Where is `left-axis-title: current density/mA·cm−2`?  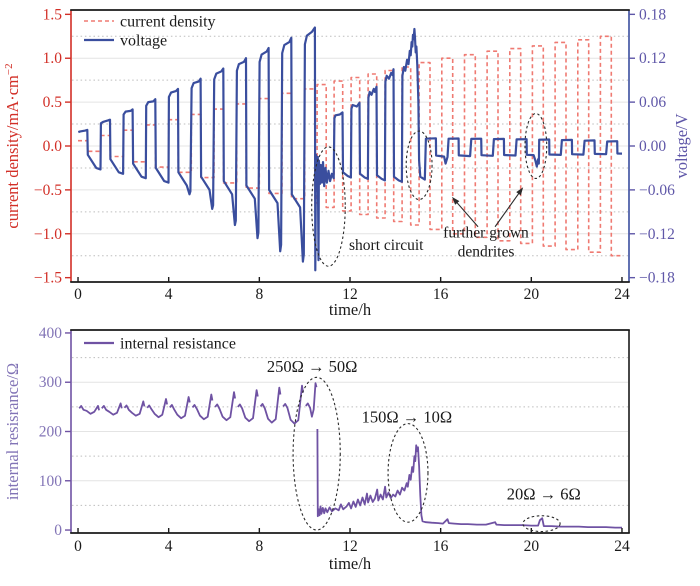
left-axis-title: current density/mA·cm−2 is located at coordinates (12, 145).